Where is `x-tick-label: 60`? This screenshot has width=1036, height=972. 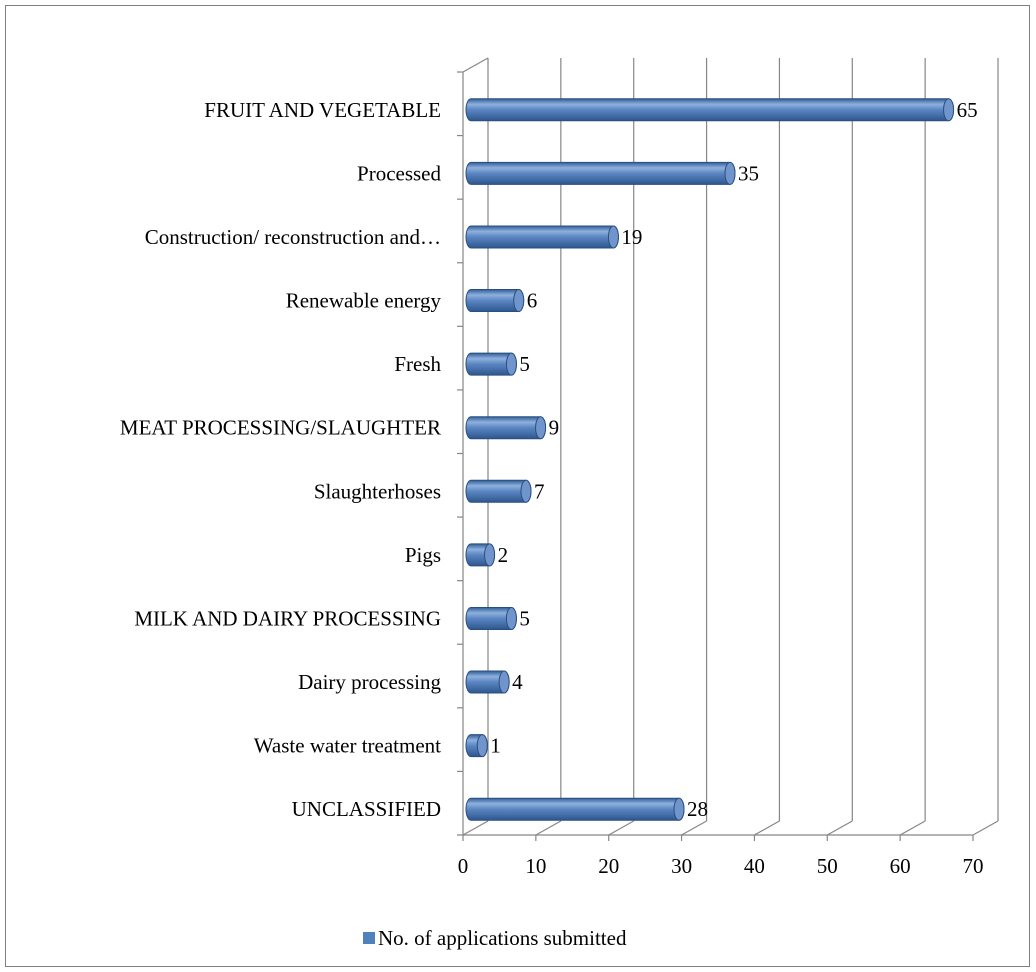
x-tick-label: 60 is located at coordinates (900, 866).